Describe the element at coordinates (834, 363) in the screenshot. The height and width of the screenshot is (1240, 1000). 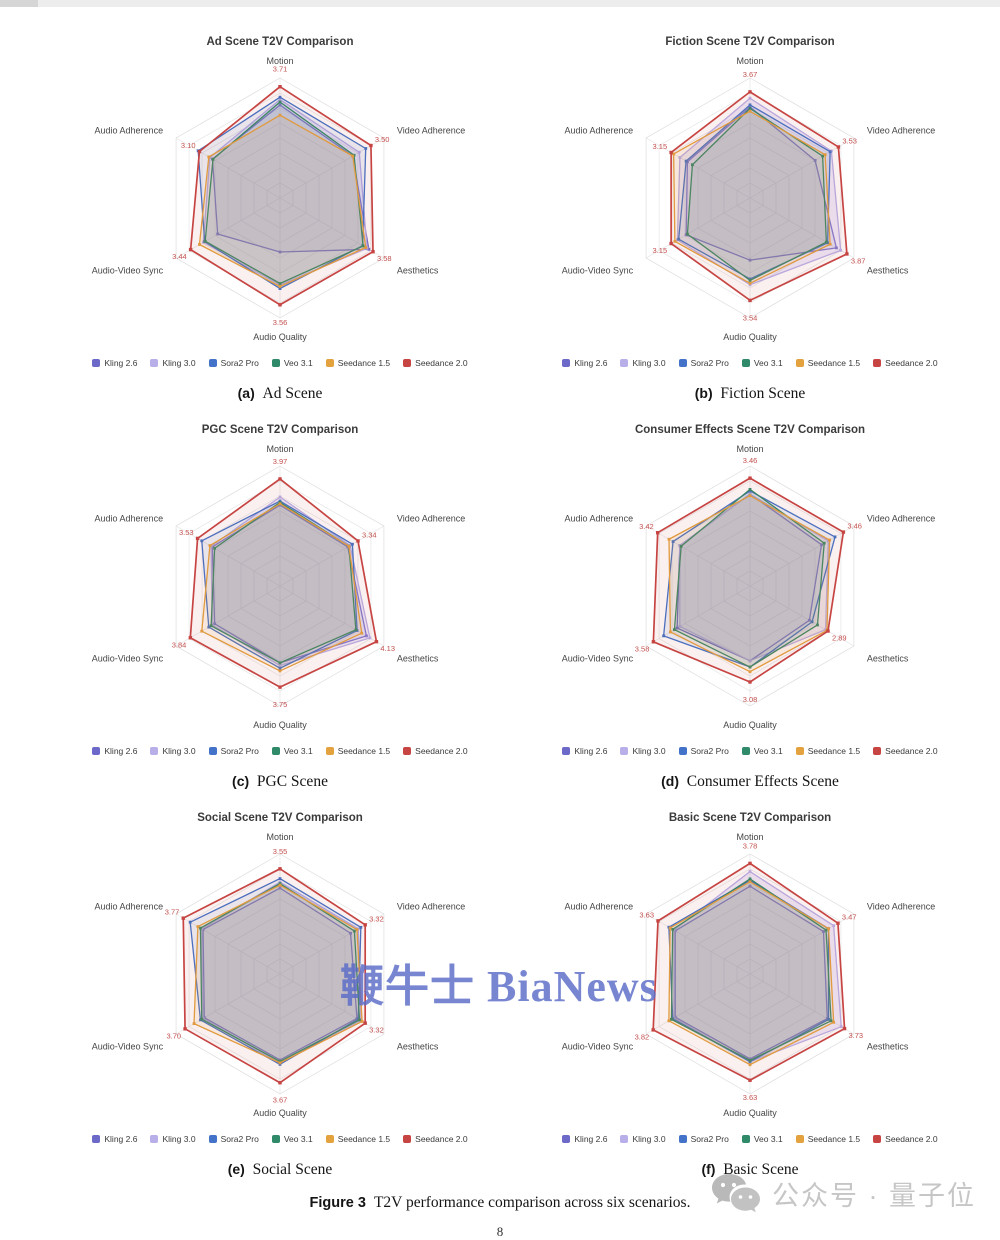
I see `legend-label: Seedance 1.5` at that location.